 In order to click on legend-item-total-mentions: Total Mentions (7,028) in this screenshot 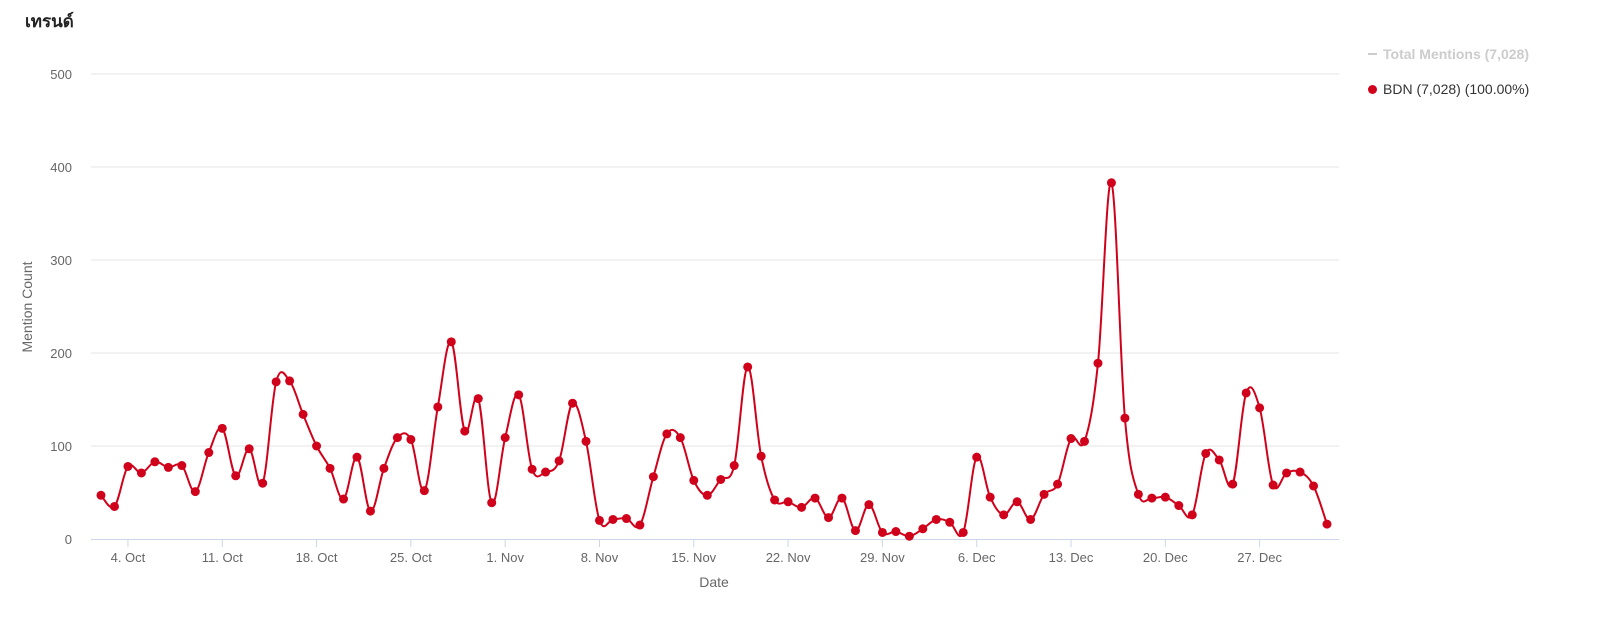, I will do `click(1448, 54)`.